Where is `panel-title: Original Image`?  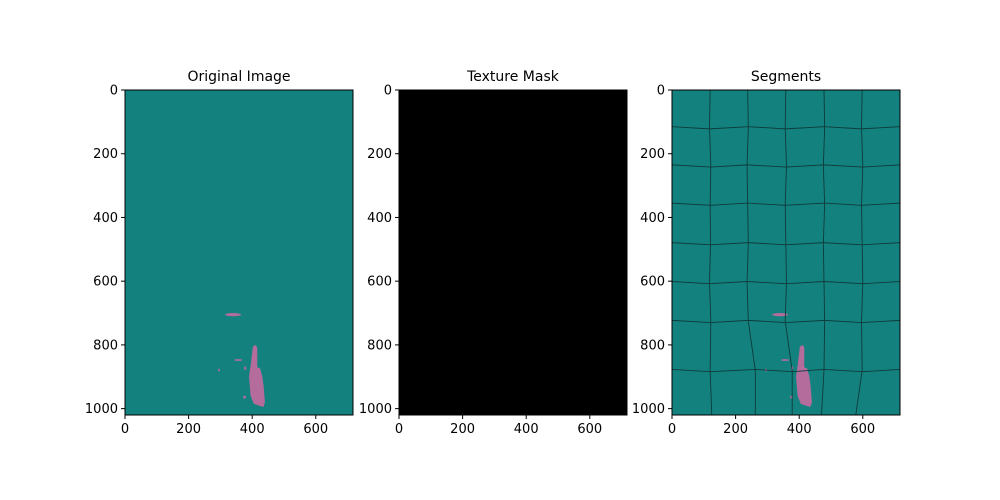
panel-title: Original Image is located at coordinates (238, 77).